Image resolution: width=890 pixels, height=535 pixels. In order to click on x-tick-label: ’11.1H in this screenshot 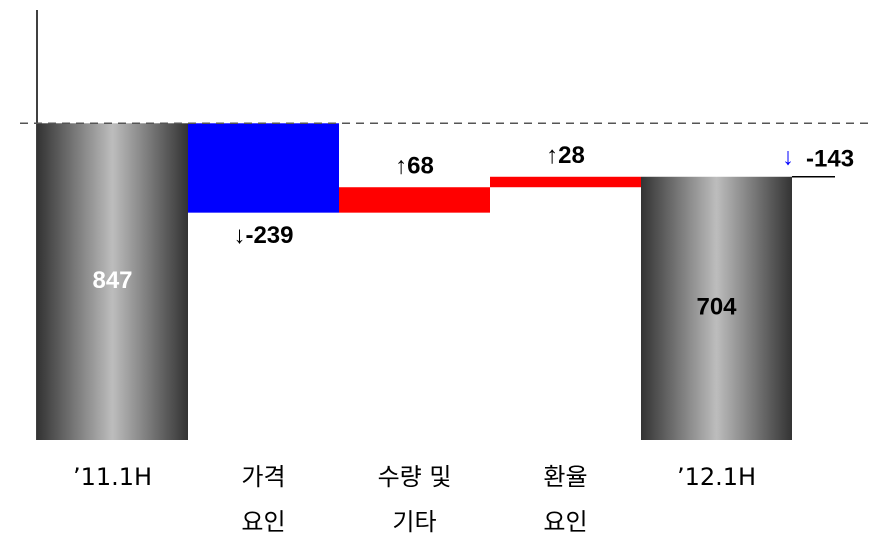, I will do `click(112, 477)`.